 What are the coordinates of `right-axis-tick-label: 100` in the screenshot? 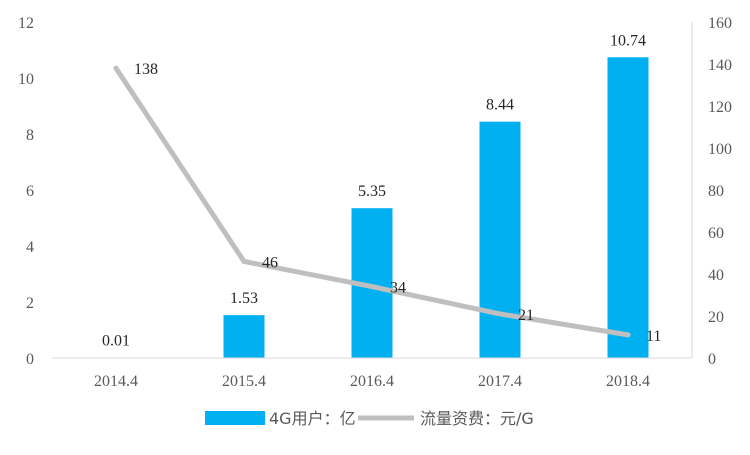 It's located at (720, 149).